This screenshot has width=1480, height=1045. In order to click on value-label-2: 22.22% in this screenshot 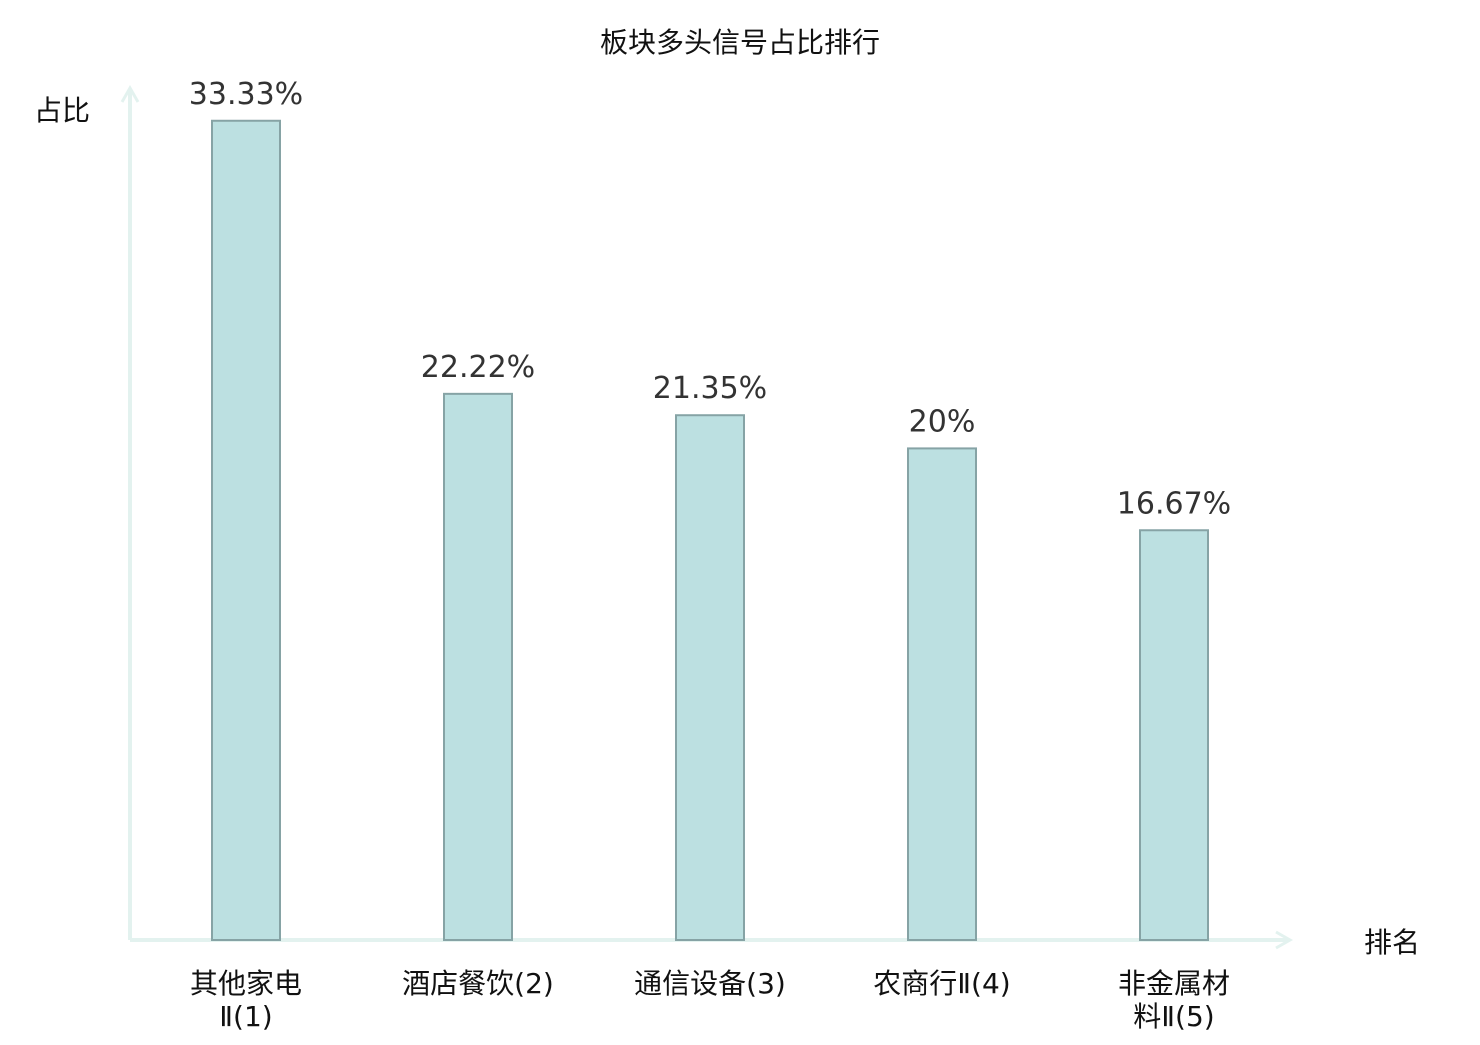, I will do `click(478, 367)`.